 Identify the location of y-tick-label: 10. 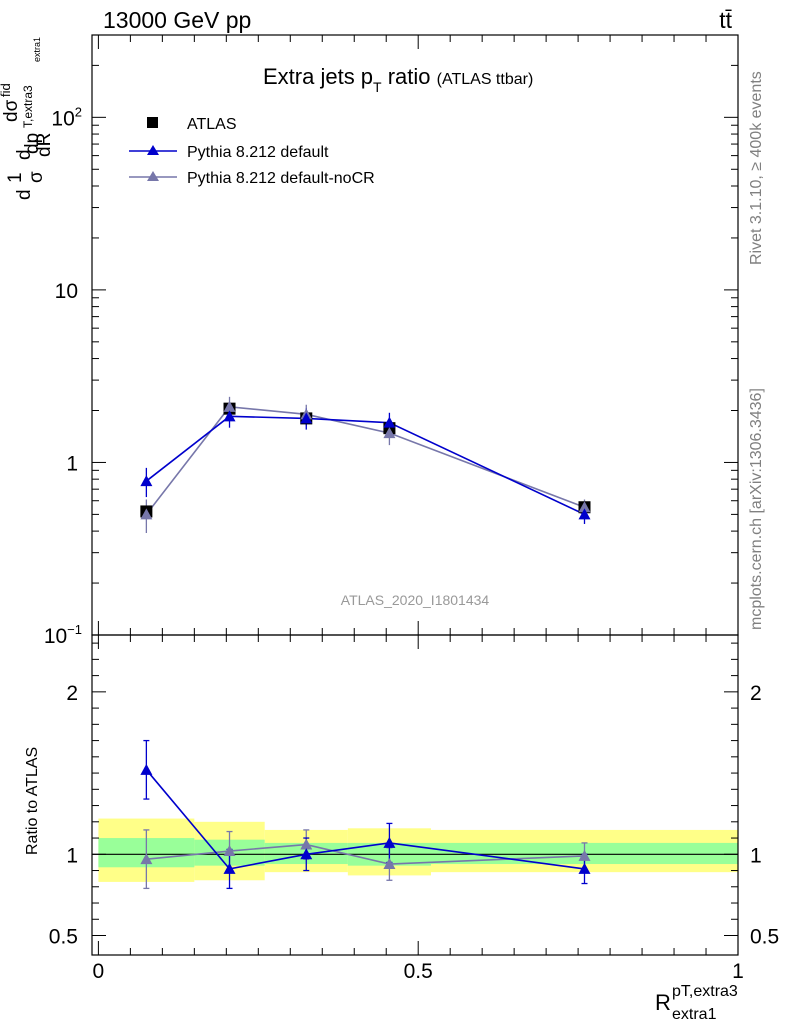
(66, 291).